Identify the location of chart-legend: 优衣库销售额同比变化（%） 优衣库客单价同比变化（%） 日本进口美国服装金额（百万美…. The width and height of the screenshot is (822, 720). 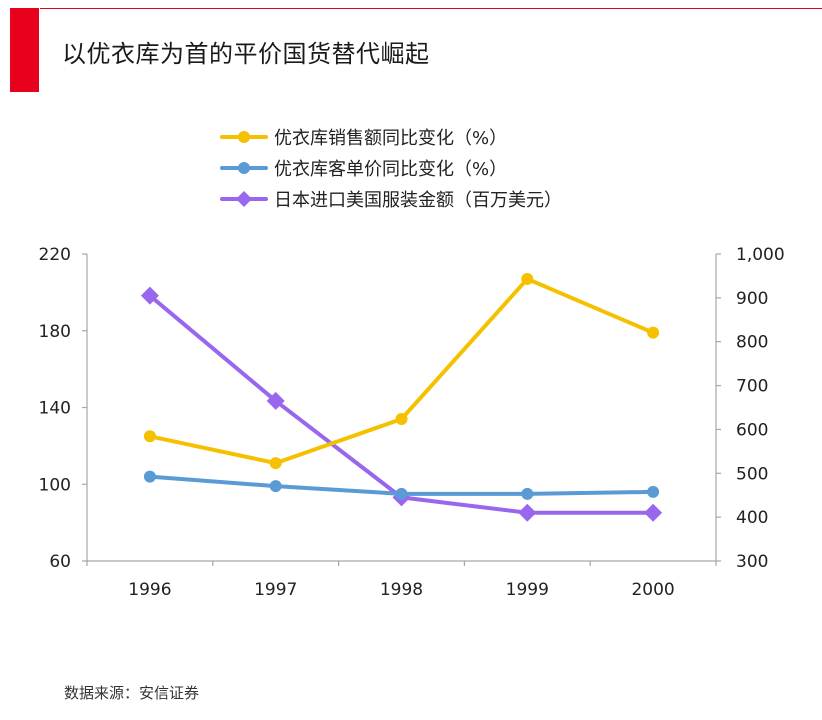
(391, 169).